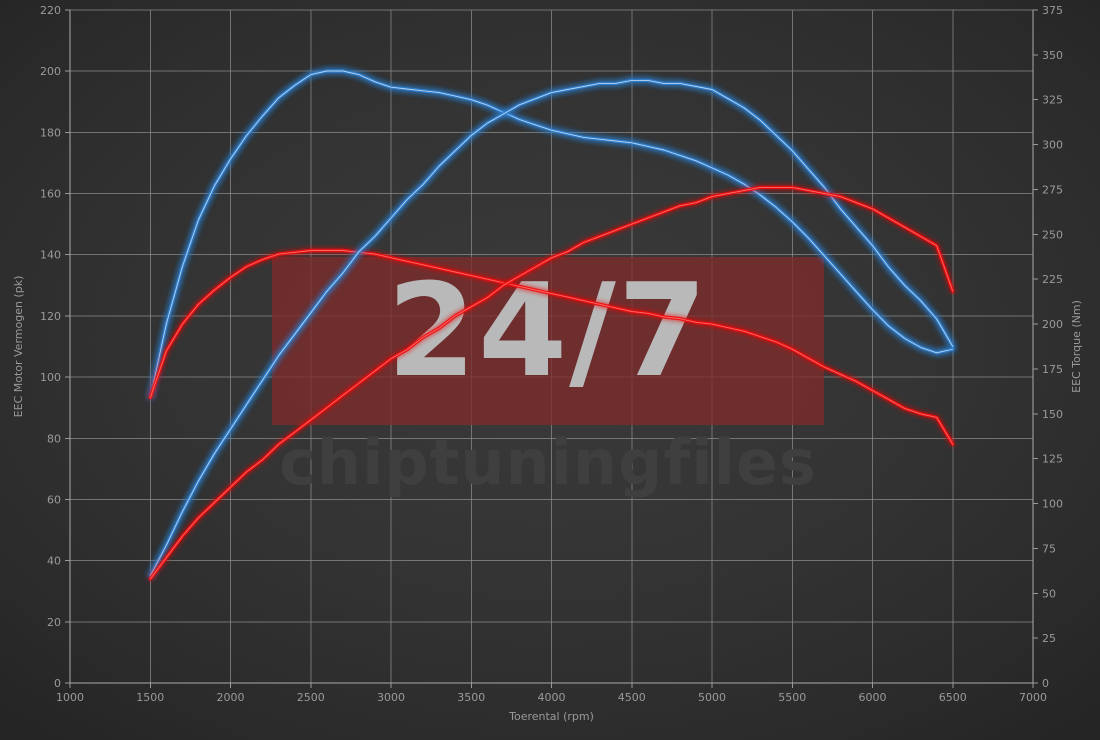  Describe the element at coordinates (50, 10) in the screenshot. I see `y-left-tick-label: 220` at that location.